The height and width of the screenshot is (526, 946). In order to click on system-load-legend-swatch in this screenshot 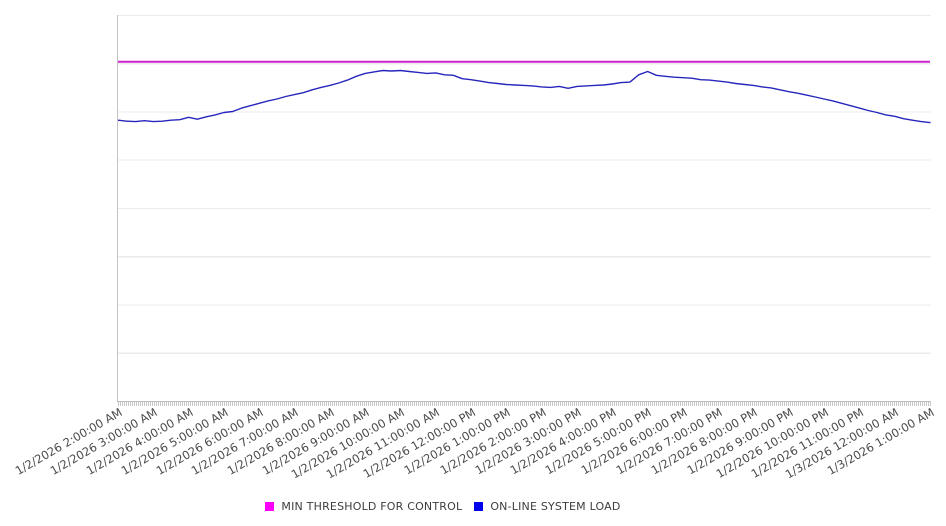, I will do `click(479, 506)`.